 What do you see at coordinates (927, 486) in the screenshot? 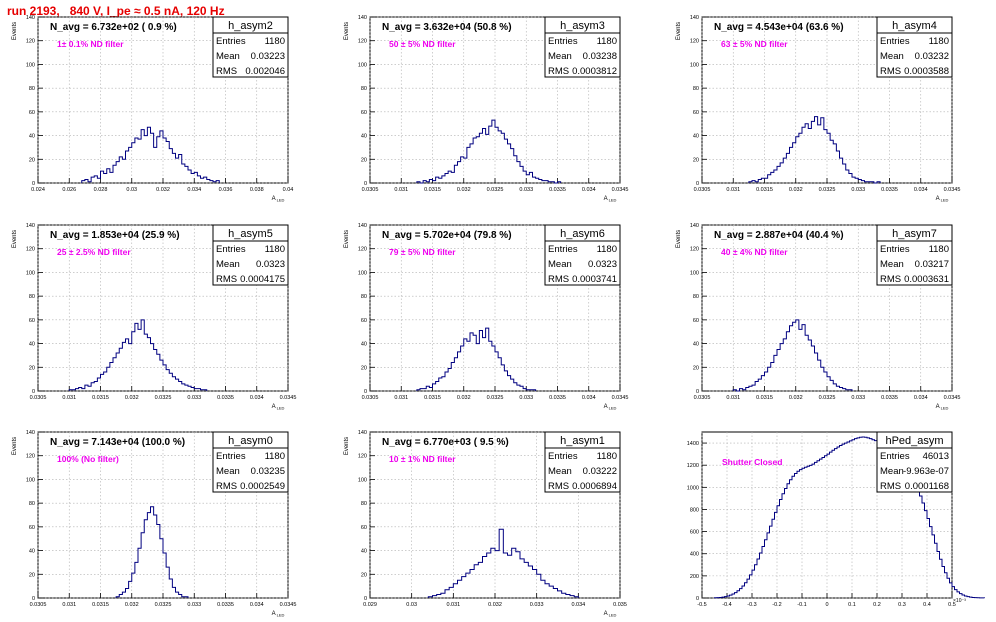
I see `stats-value-rms: 0.0001168` at bounding box center [927, 486].